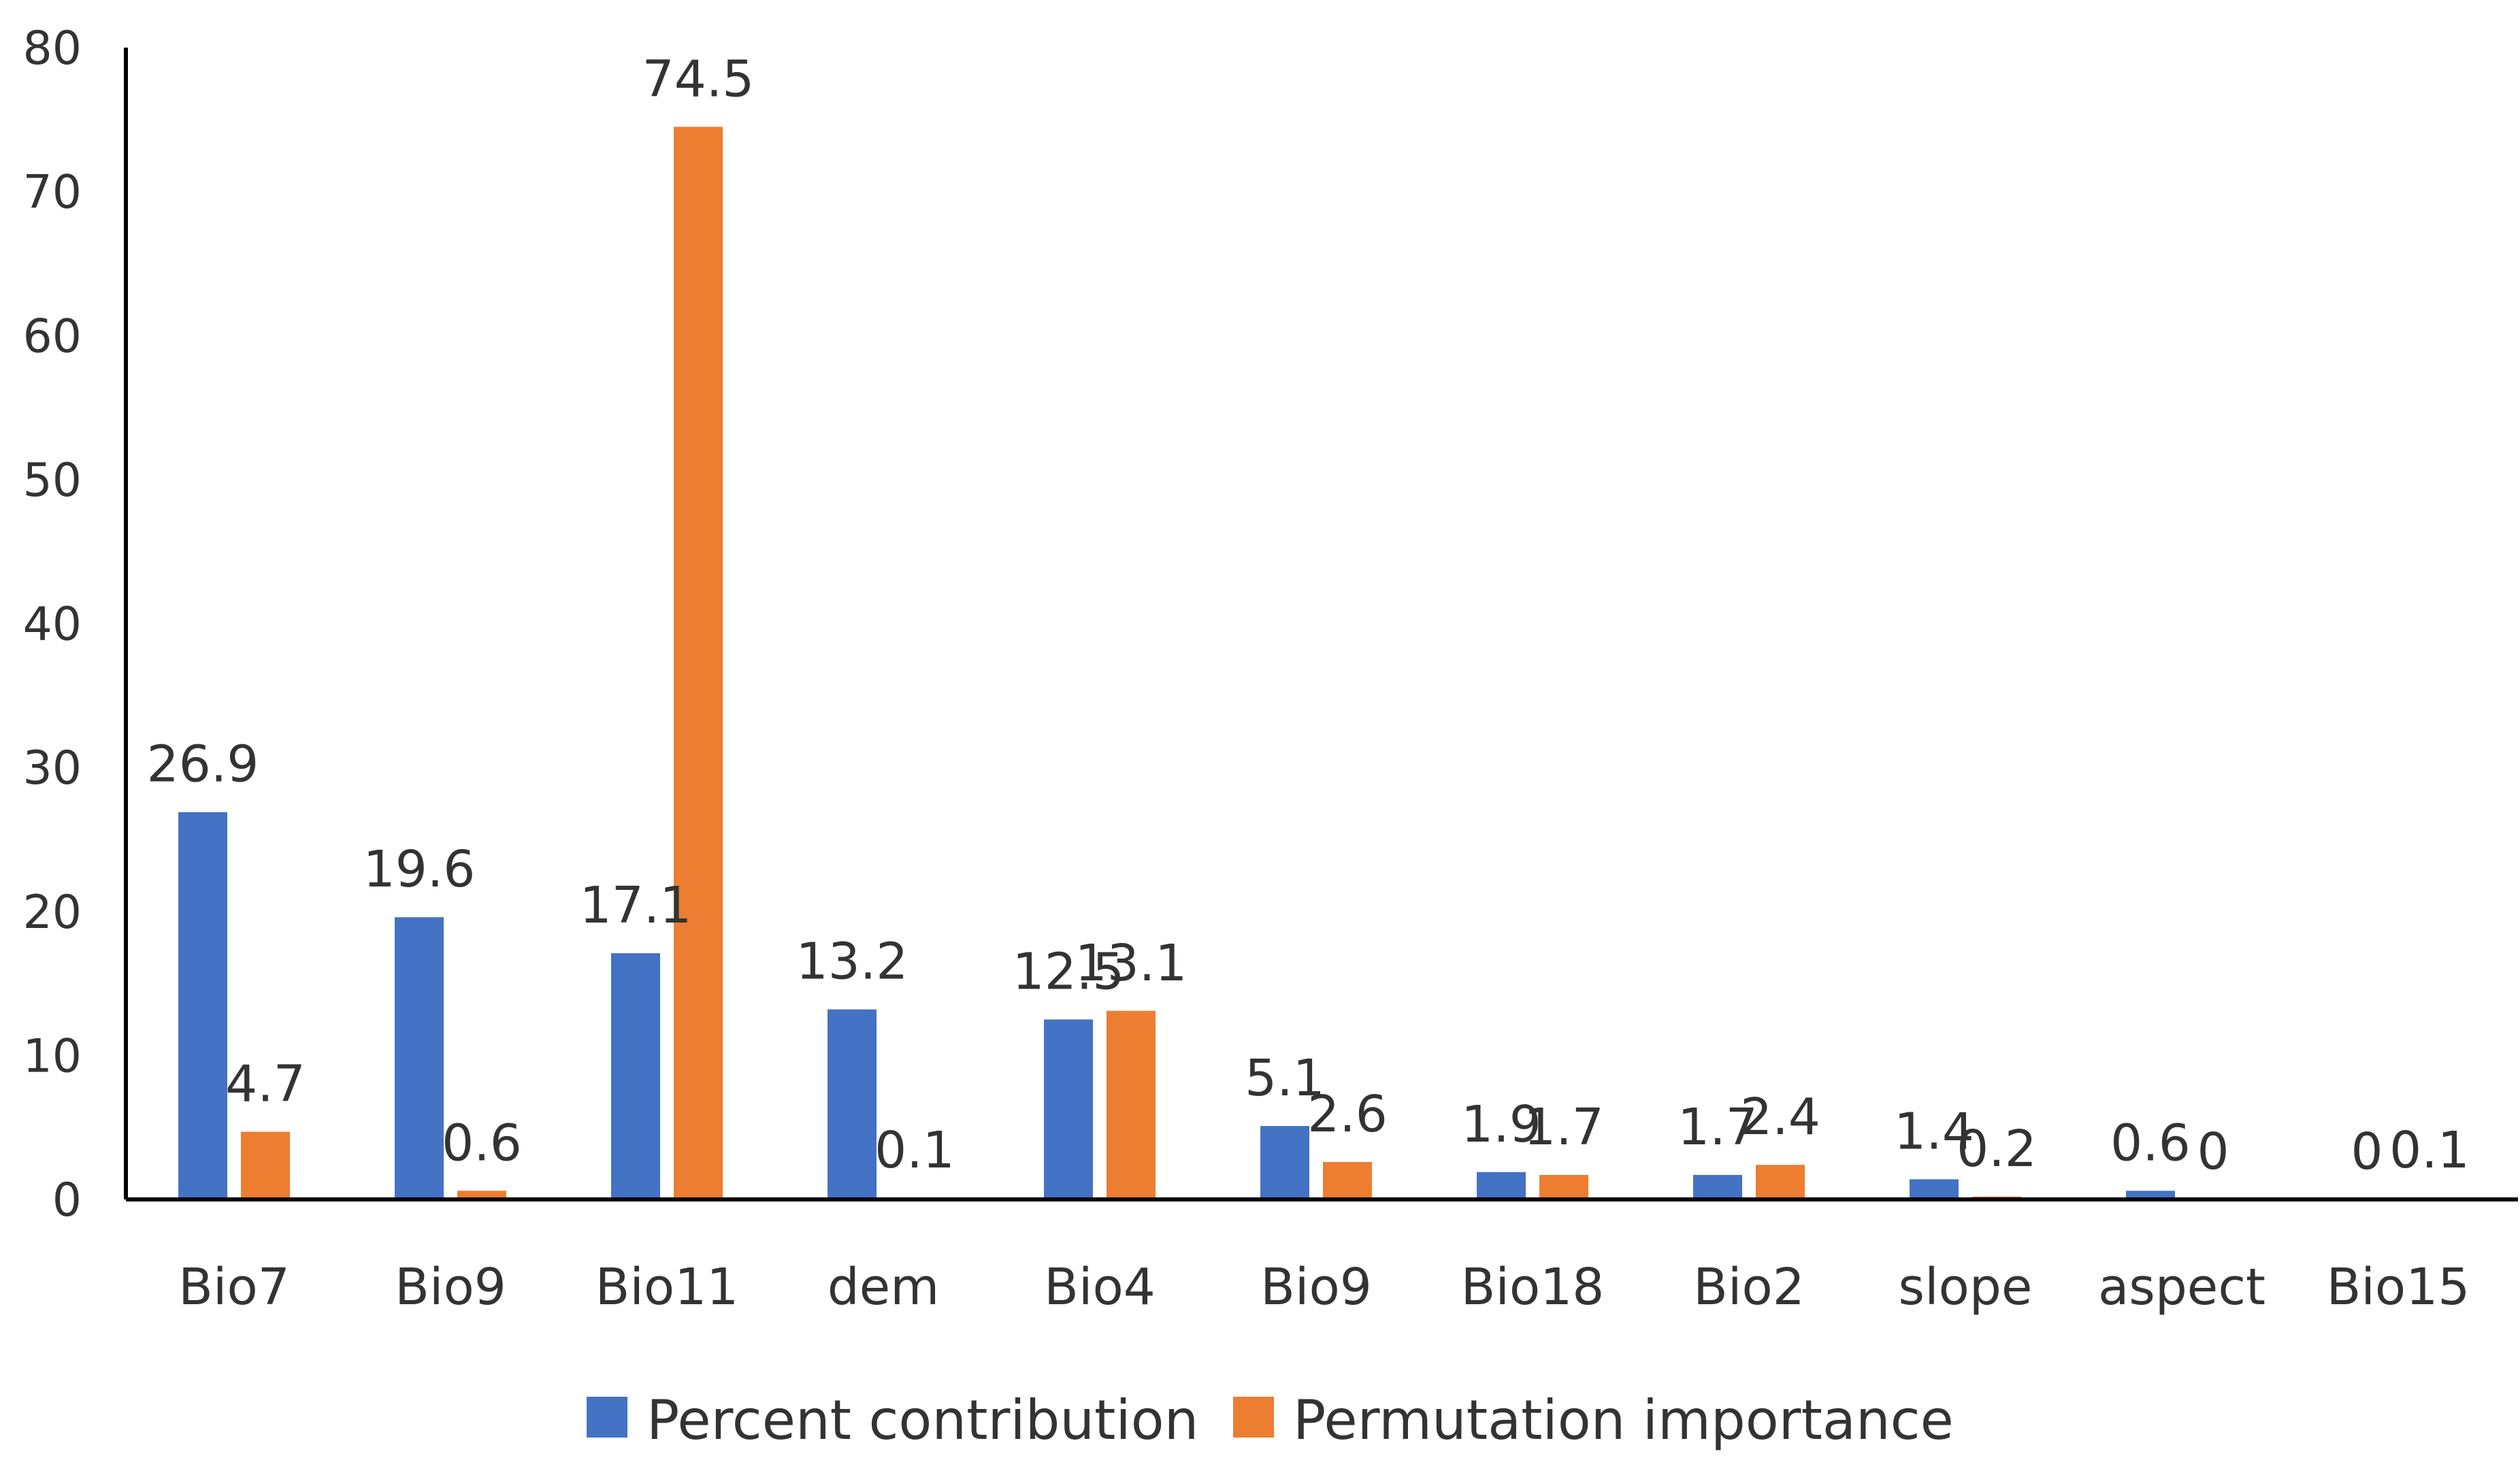 The width and height of the screenshot is (2520, 1477). I want to click on data-label-percent-contribution: 0.6, so click(2150, 1143).